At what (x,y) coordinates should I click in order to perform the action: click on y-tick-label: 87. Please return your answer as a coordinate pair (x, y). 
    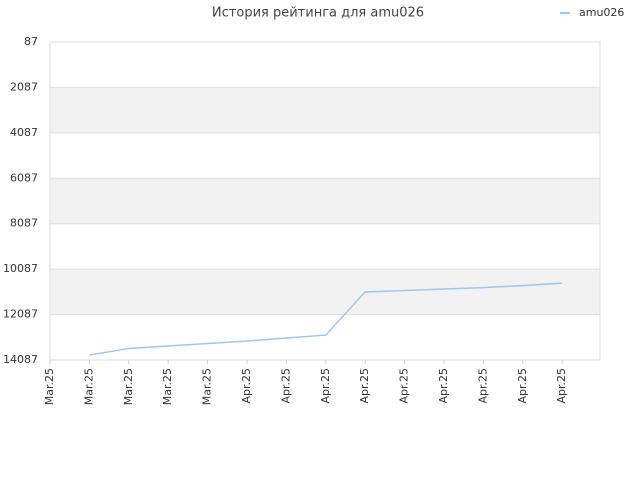
    Looking at the image, I should click on (31, 41).